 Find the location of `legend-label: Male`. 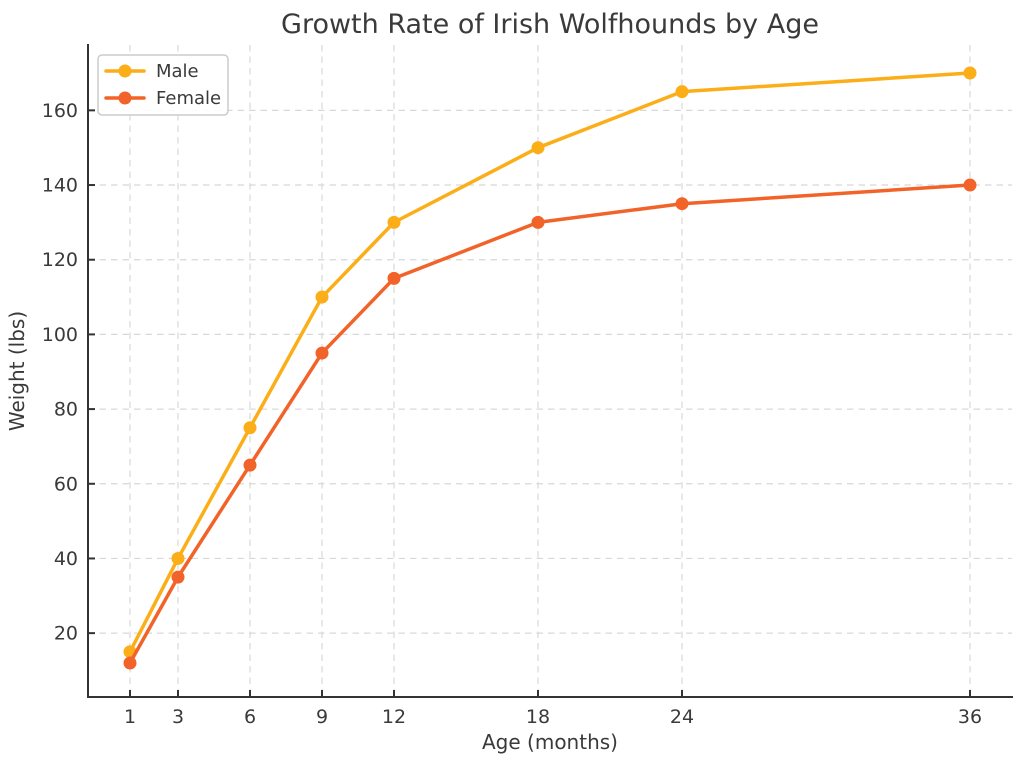

legend-label: Male is located at coordinates (177, 71).